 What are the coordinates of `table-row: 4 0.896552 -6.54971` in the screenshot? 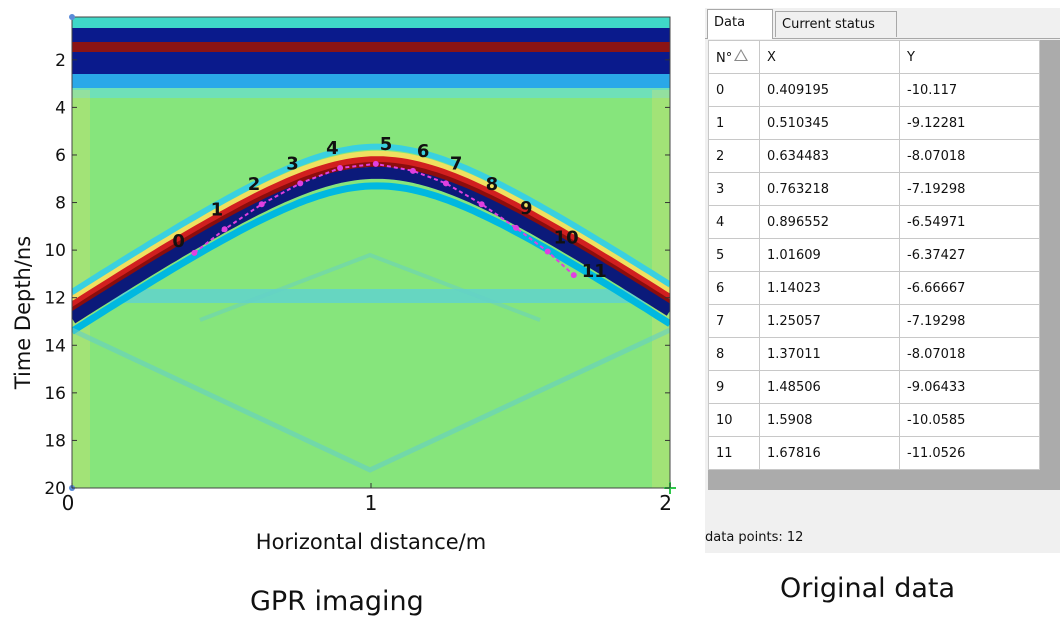 It's located at (874, 222).